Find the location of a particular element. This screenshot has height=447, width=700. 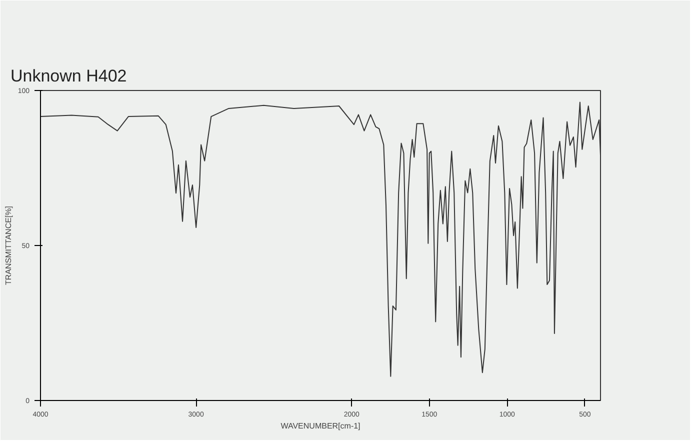

chart-title: Unknown H402 is located at coordinates (68, 76).